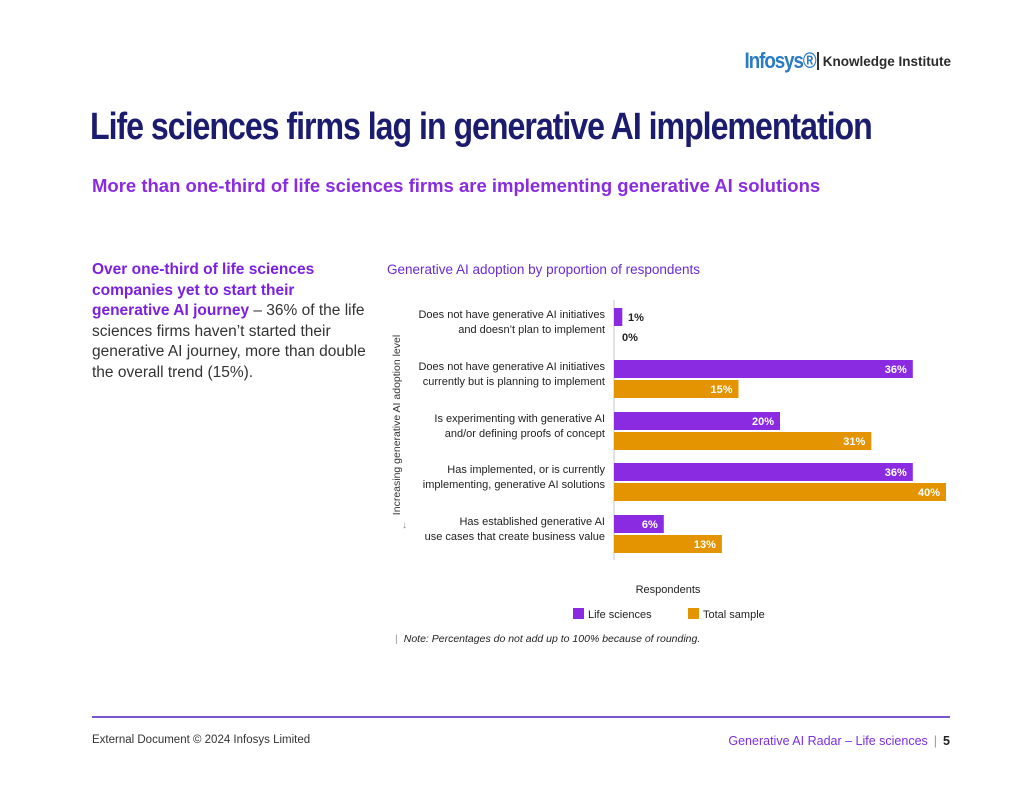 This screenshot has width=1024, height=791. What do you see at coordinates (531, 330) in the screenshot?
I see `category-label: and doesn’t plan to implement` at bounding box center [531, 330].